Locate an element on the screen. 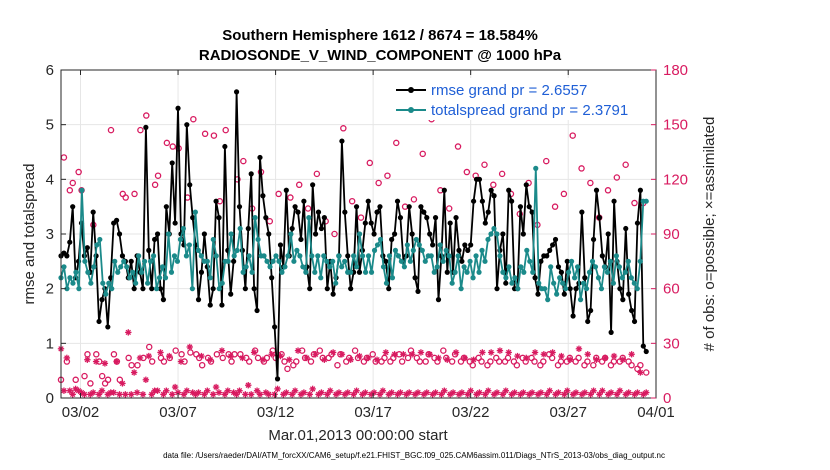 This screenshot has height=470, width=830. y2-tick-label: 90 is located at coordinates (671, 234).